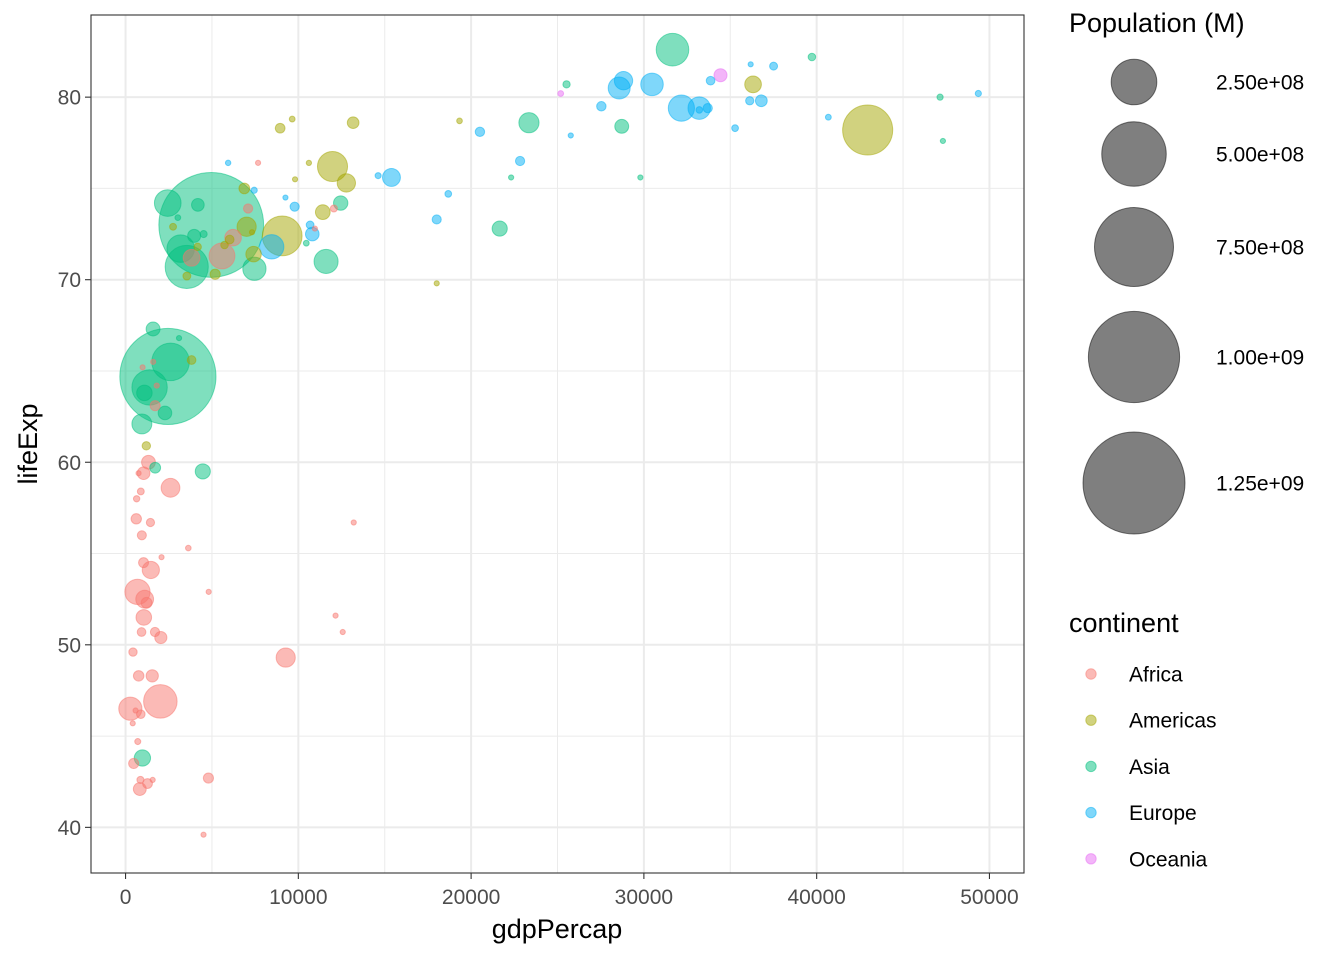 Image resolution: width=1344 pixels, height=965 pixels. Describe the element at coordinates (1193, 296) in the screenshot. I see `size-legend: 2.50e+08 5.00e+08 7.50e+08 1.00e+09 1.25e+09` at that location.